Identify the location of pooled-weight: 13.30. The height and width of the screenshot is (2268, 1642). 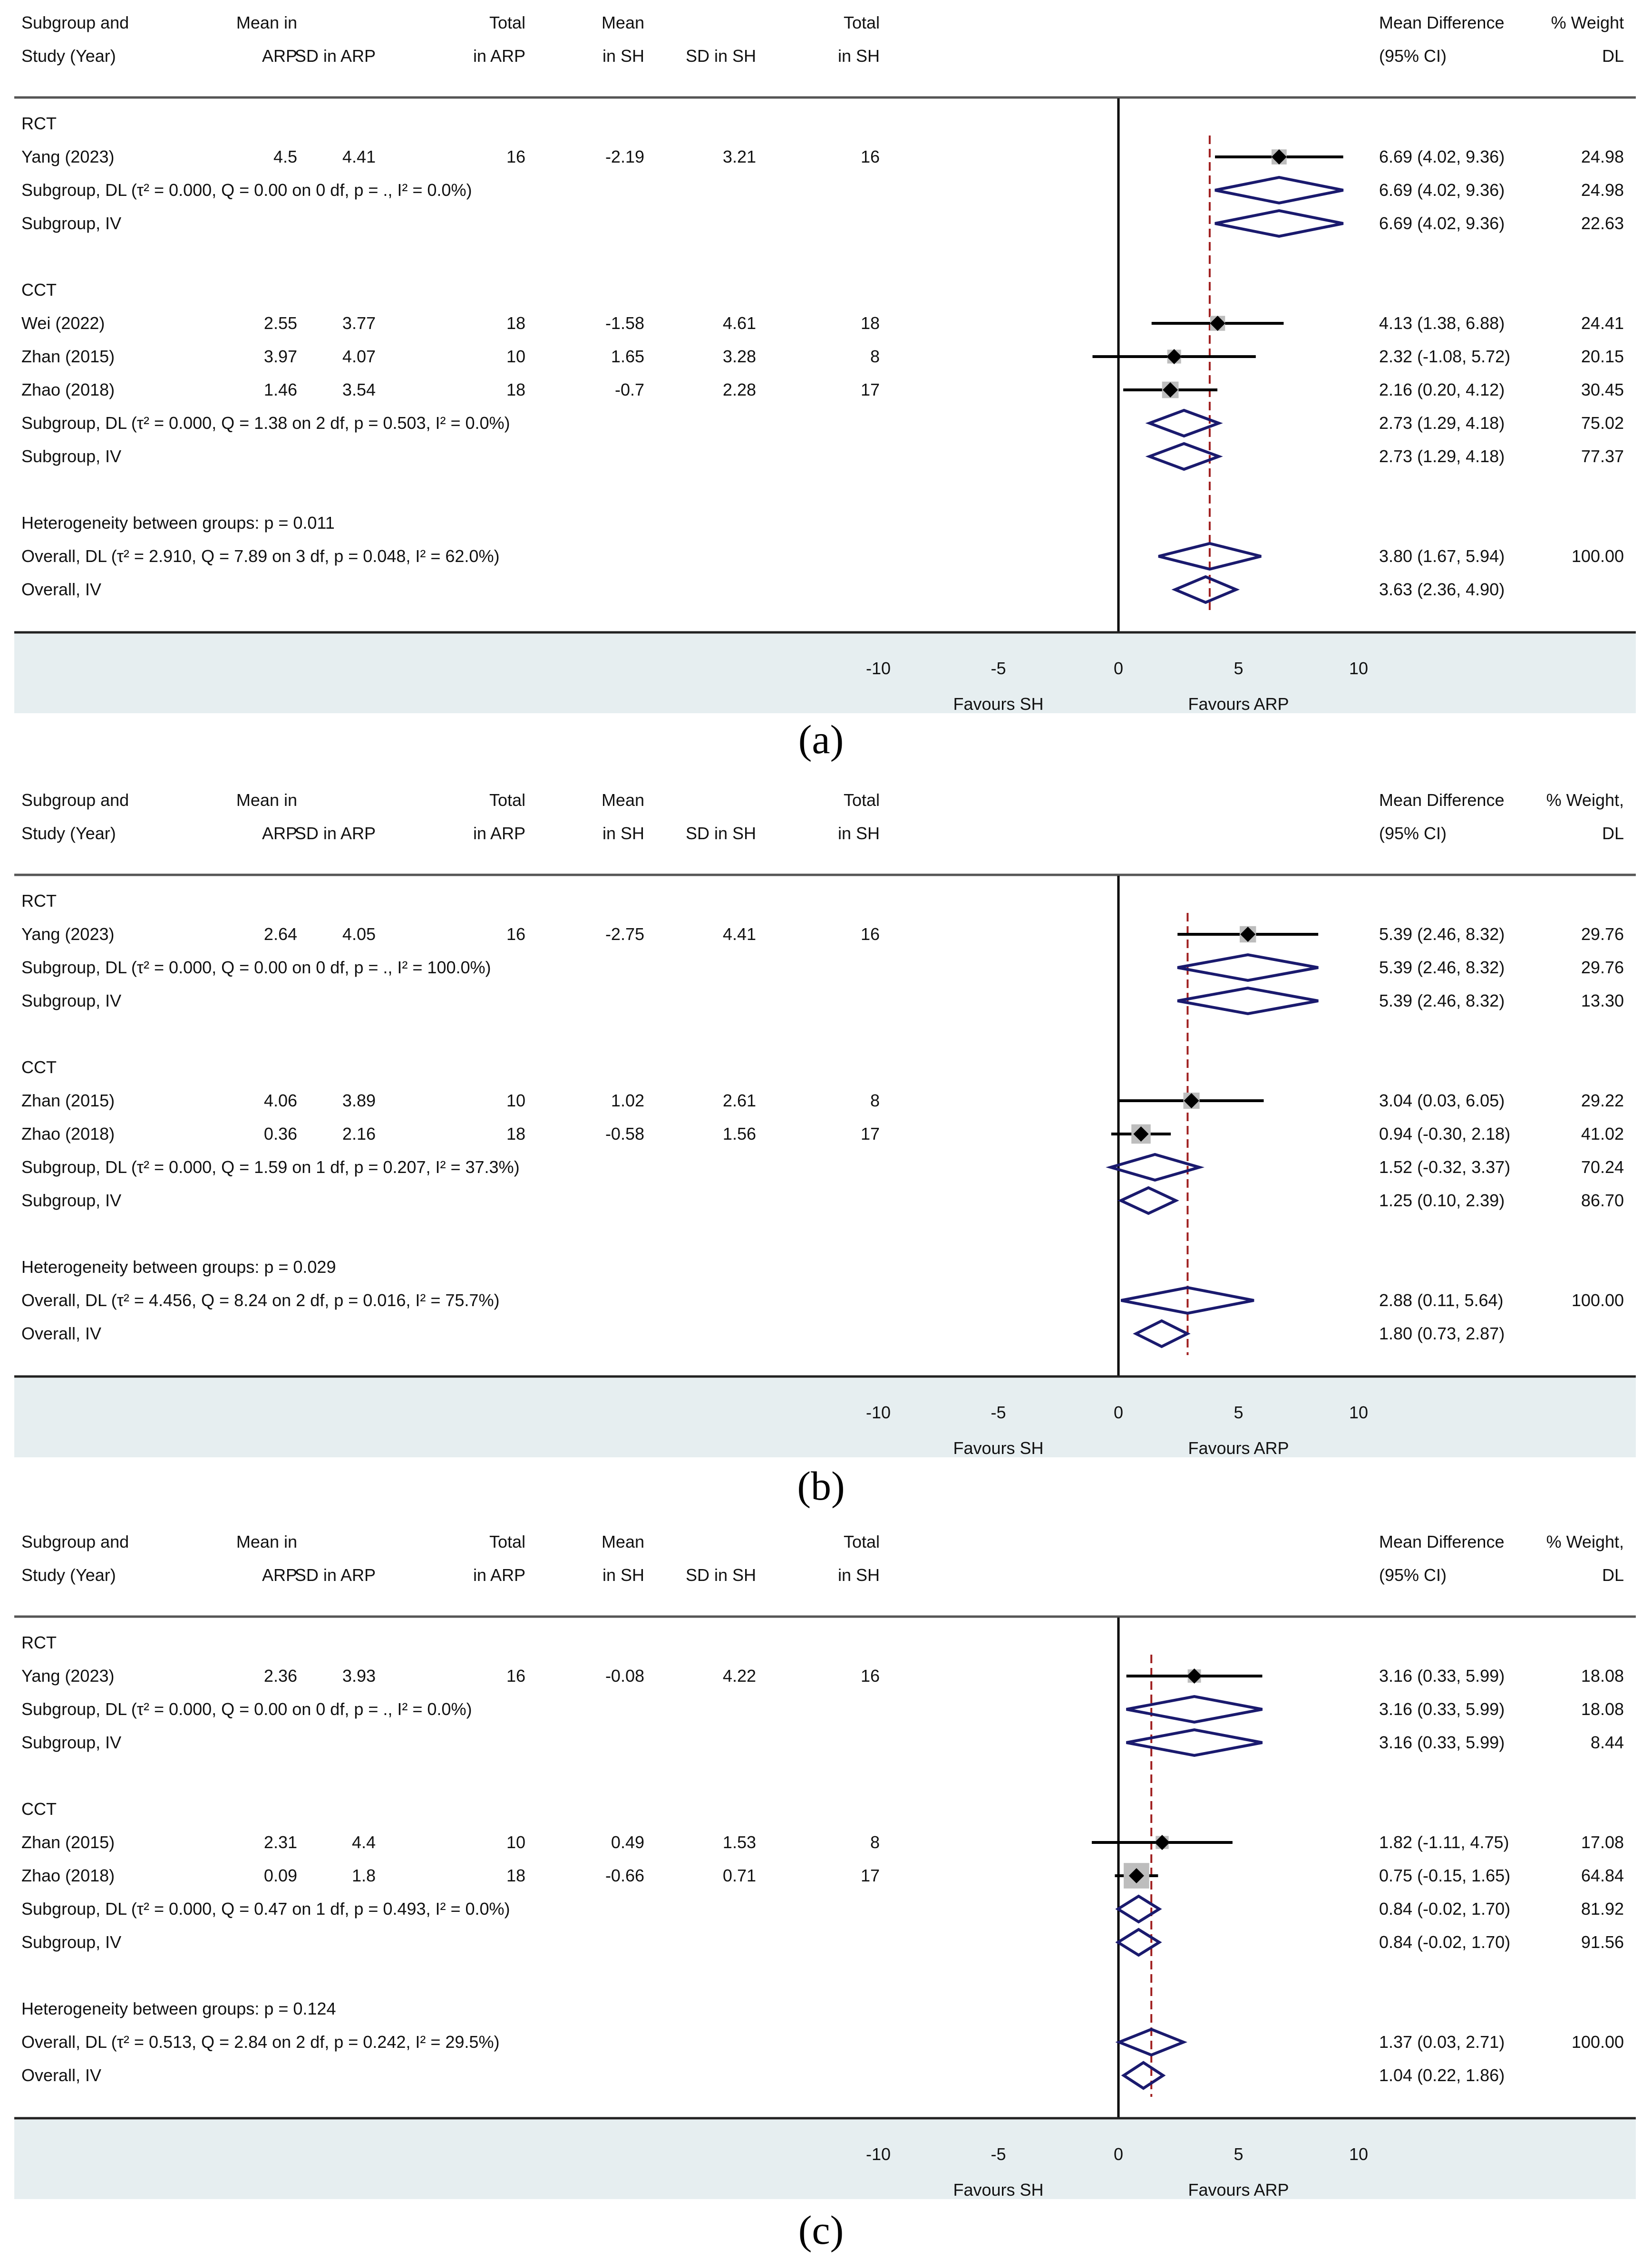
(1602, 1000).